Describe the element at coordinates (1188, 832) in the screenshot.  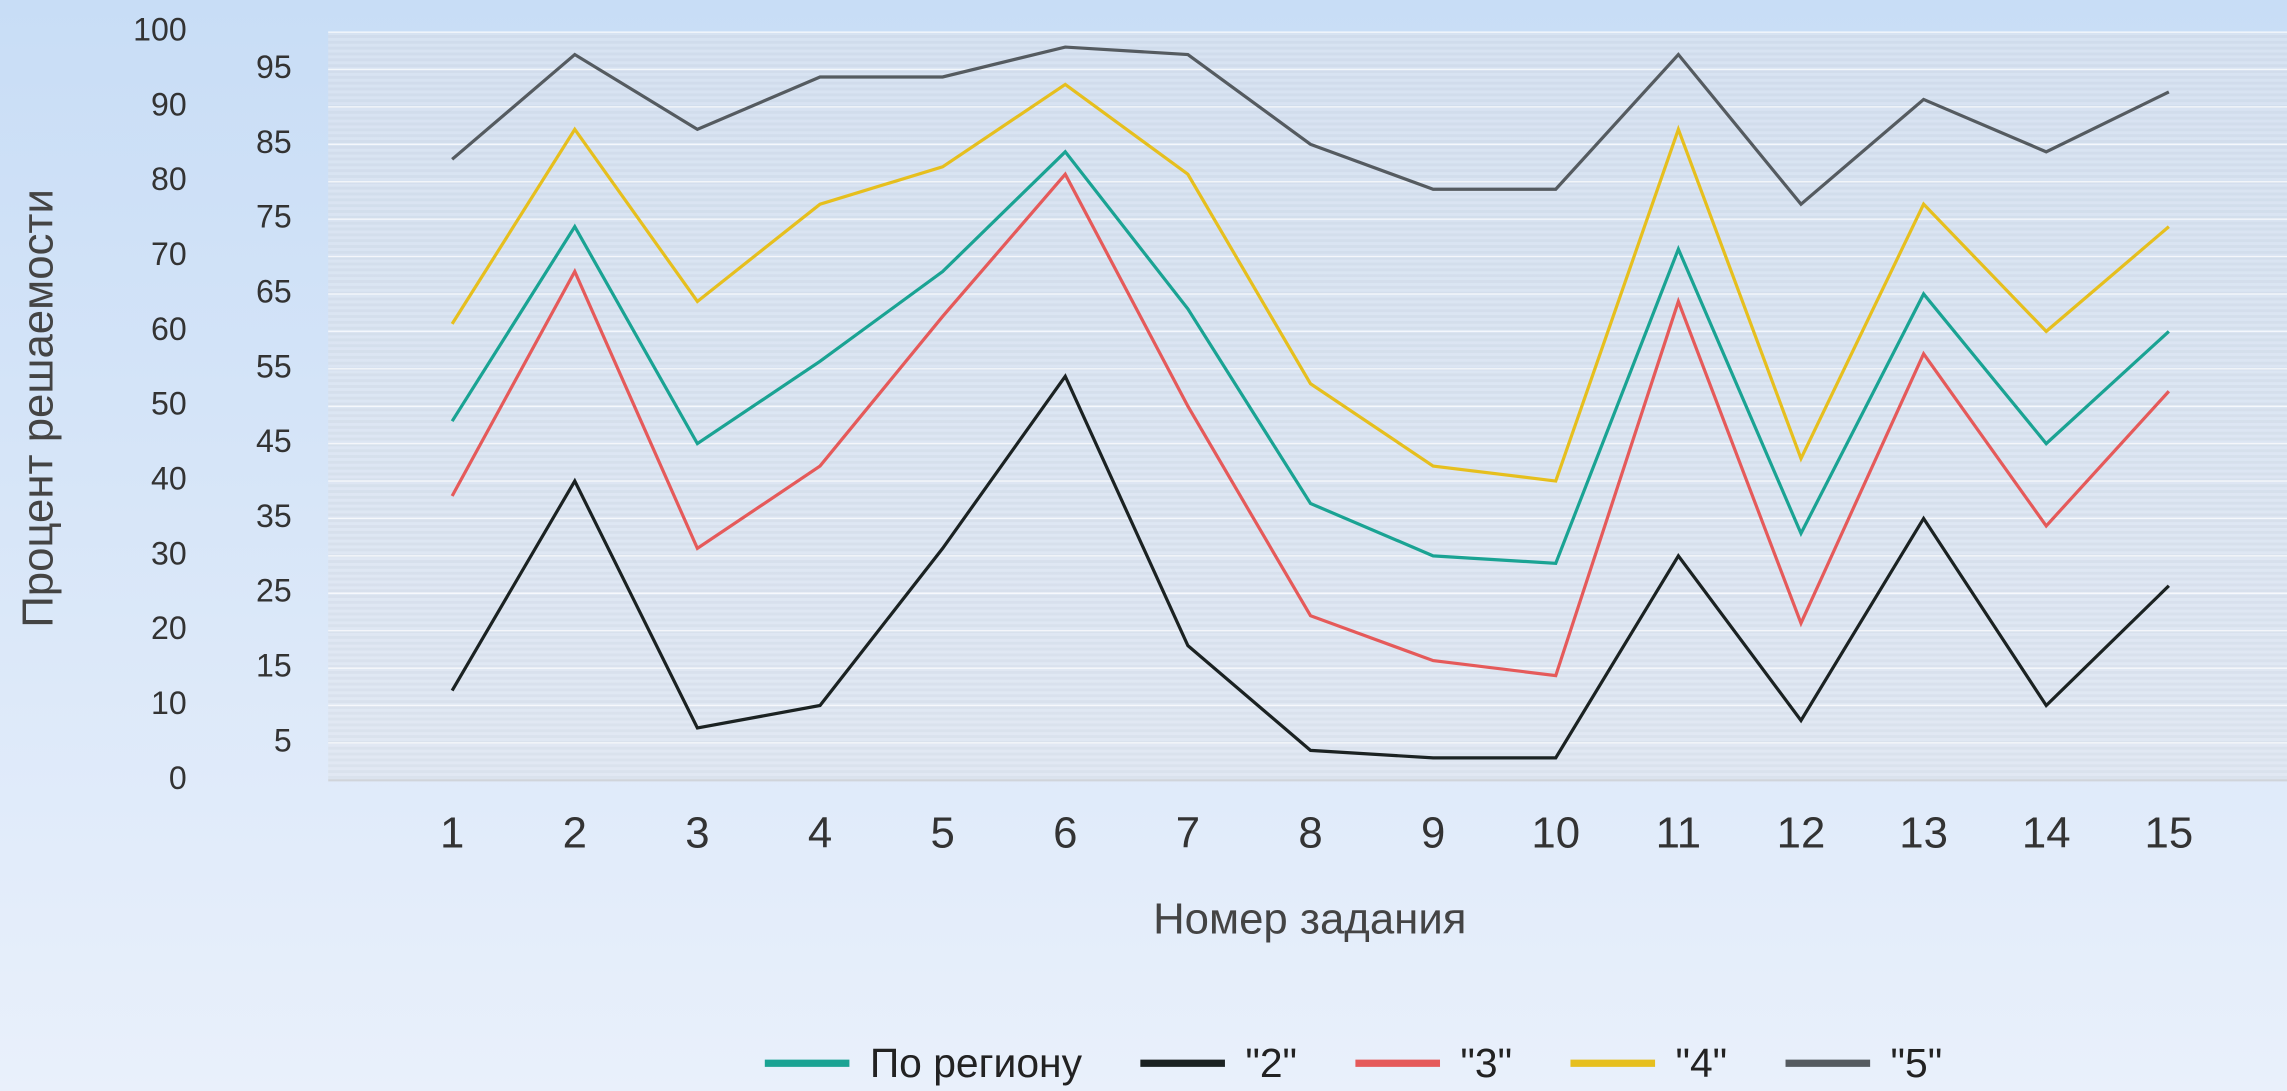
I see `x-tick-label: 7` at that location.